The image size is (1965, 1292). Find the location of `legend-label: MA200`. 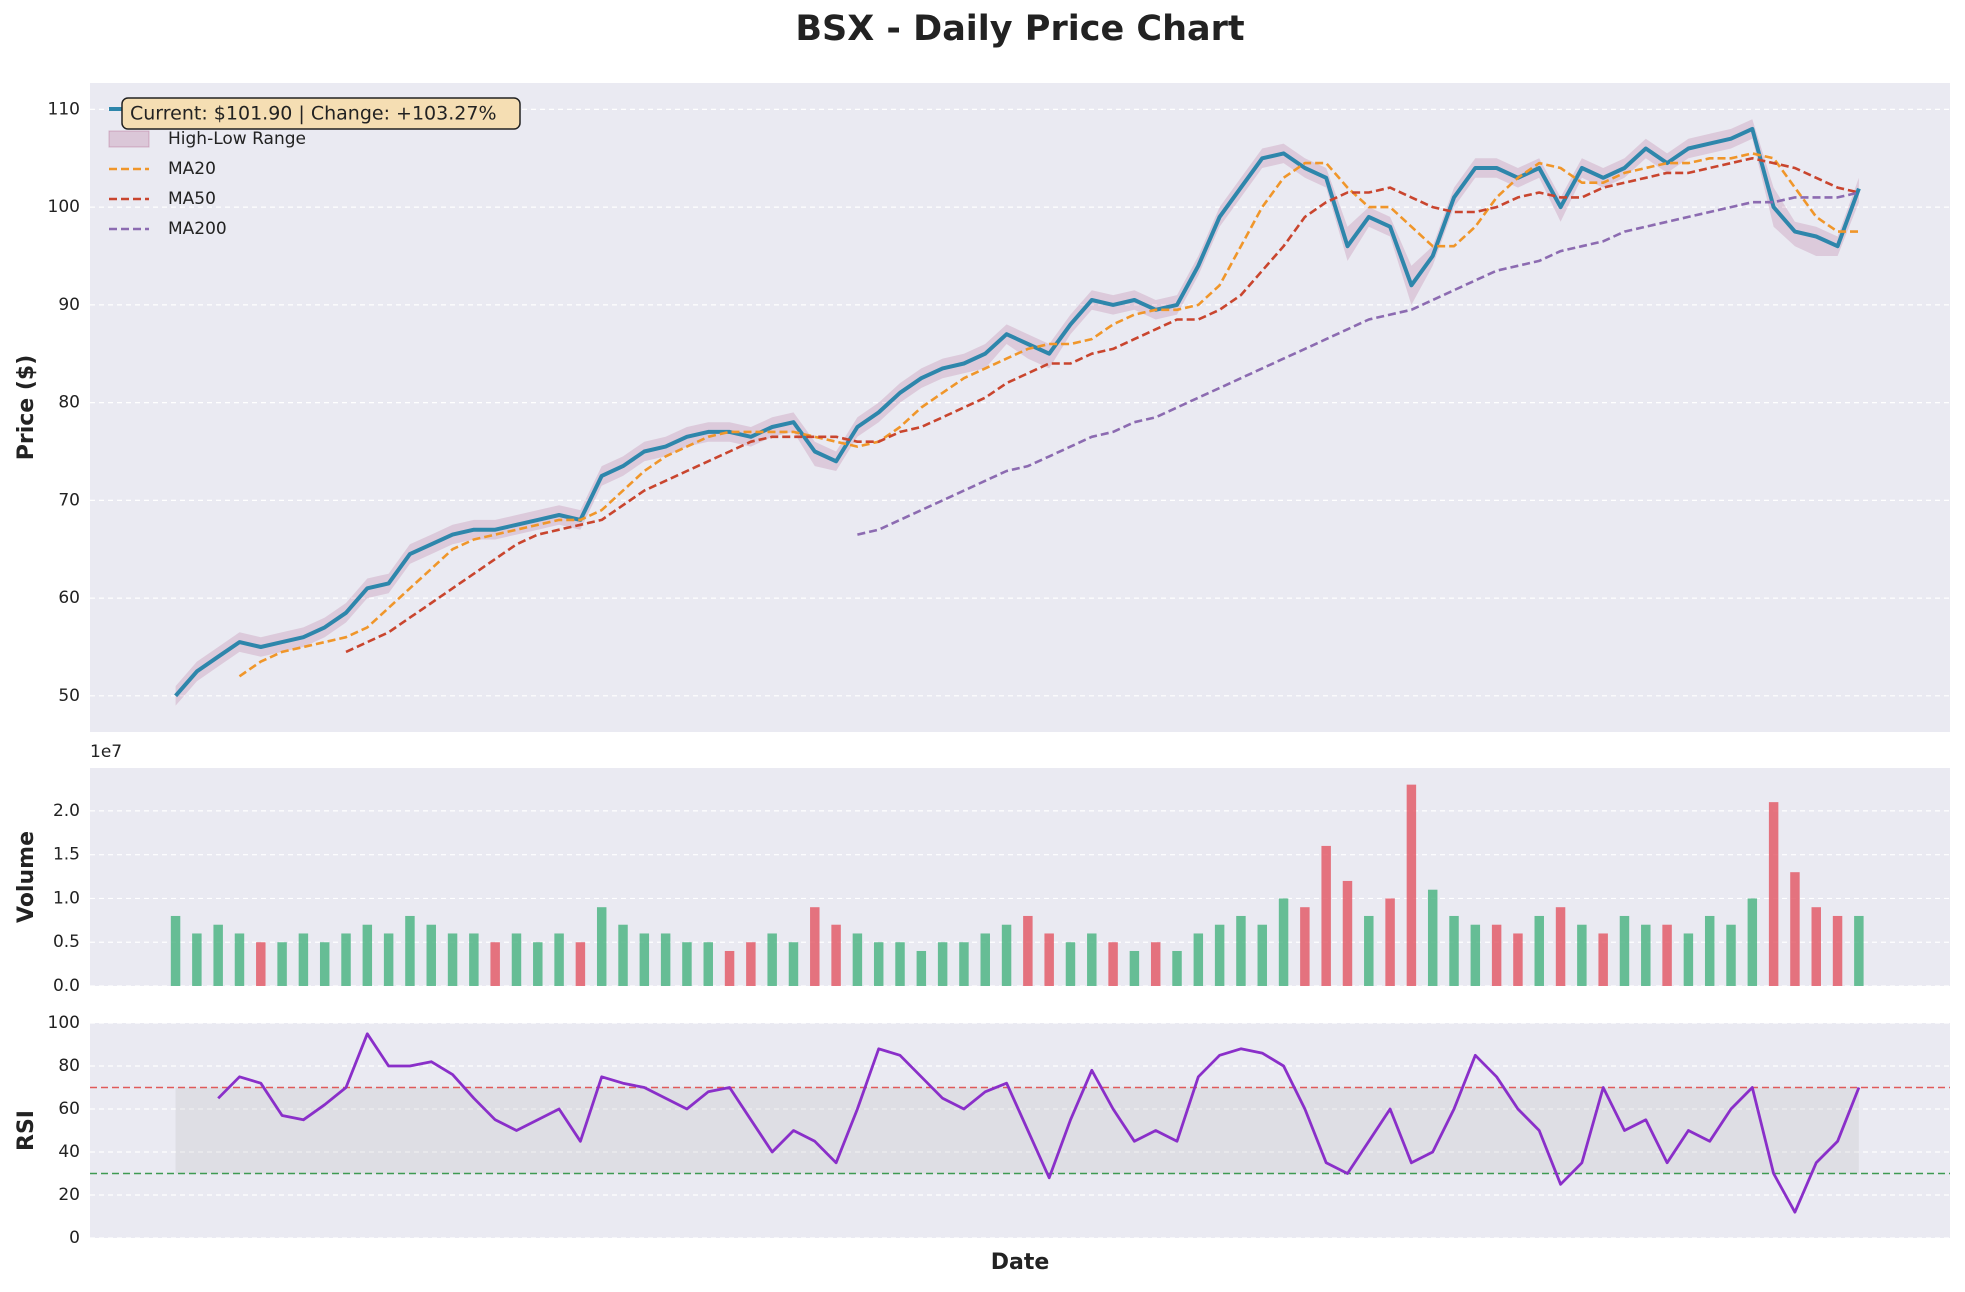

legend-label: MA200 is located at coordinates (197, 229).